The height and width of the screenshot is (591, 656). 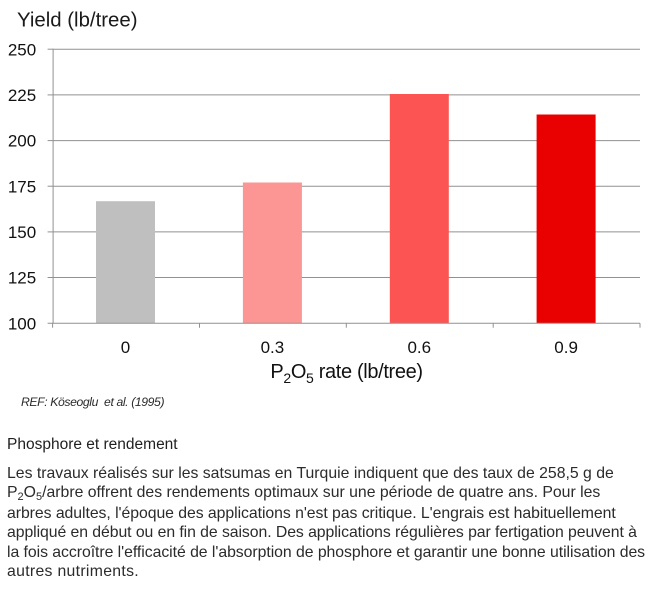 I want to click on svg-text: 100, so click(x=22, y=323).